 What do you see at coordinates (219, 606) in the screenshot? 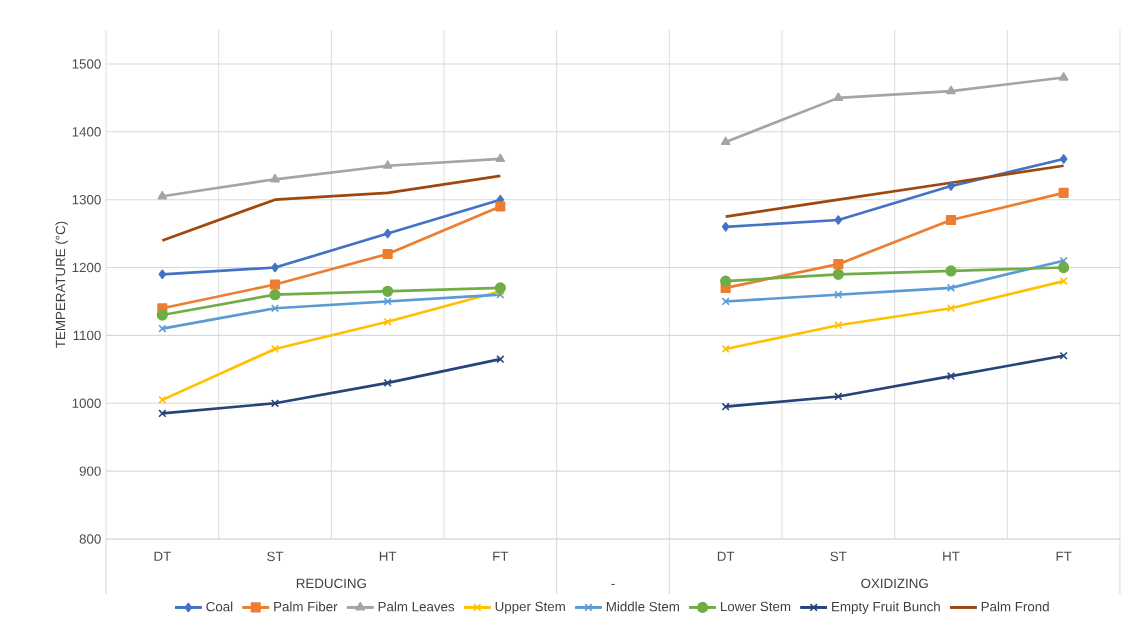
I see `legend-label: Coal` at bounding box center [219, 606].